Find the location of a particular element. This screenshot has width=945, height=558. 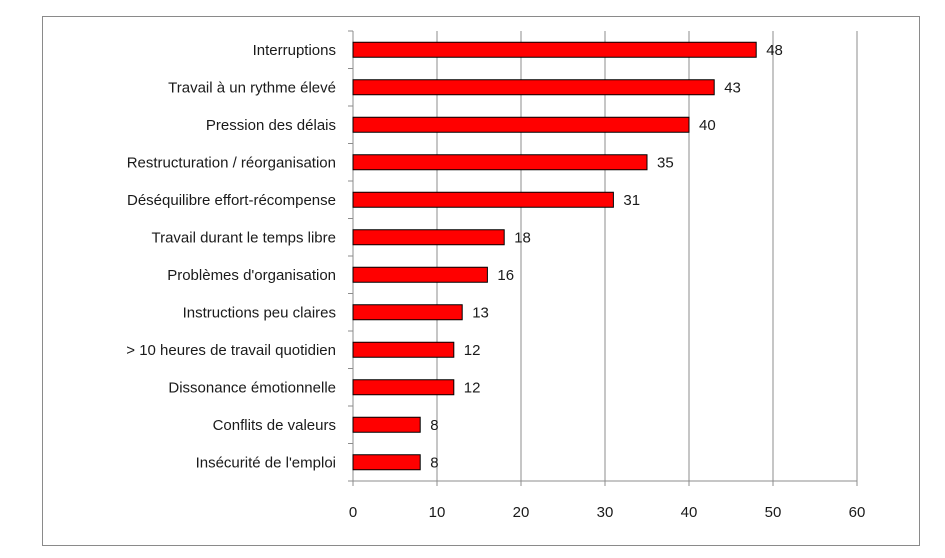

x-tick-label: 0 is located at coordinates (353, 512).